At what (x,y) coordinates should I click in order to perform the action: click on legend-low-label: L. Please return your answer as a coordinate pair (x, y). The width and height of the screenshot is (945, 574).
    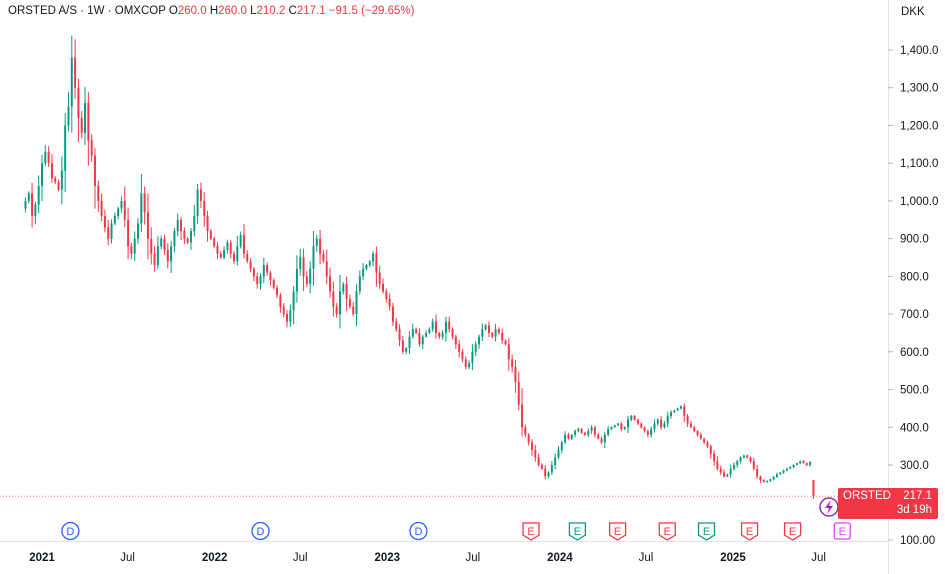
    Looking at the image, I should click on (253, 11).